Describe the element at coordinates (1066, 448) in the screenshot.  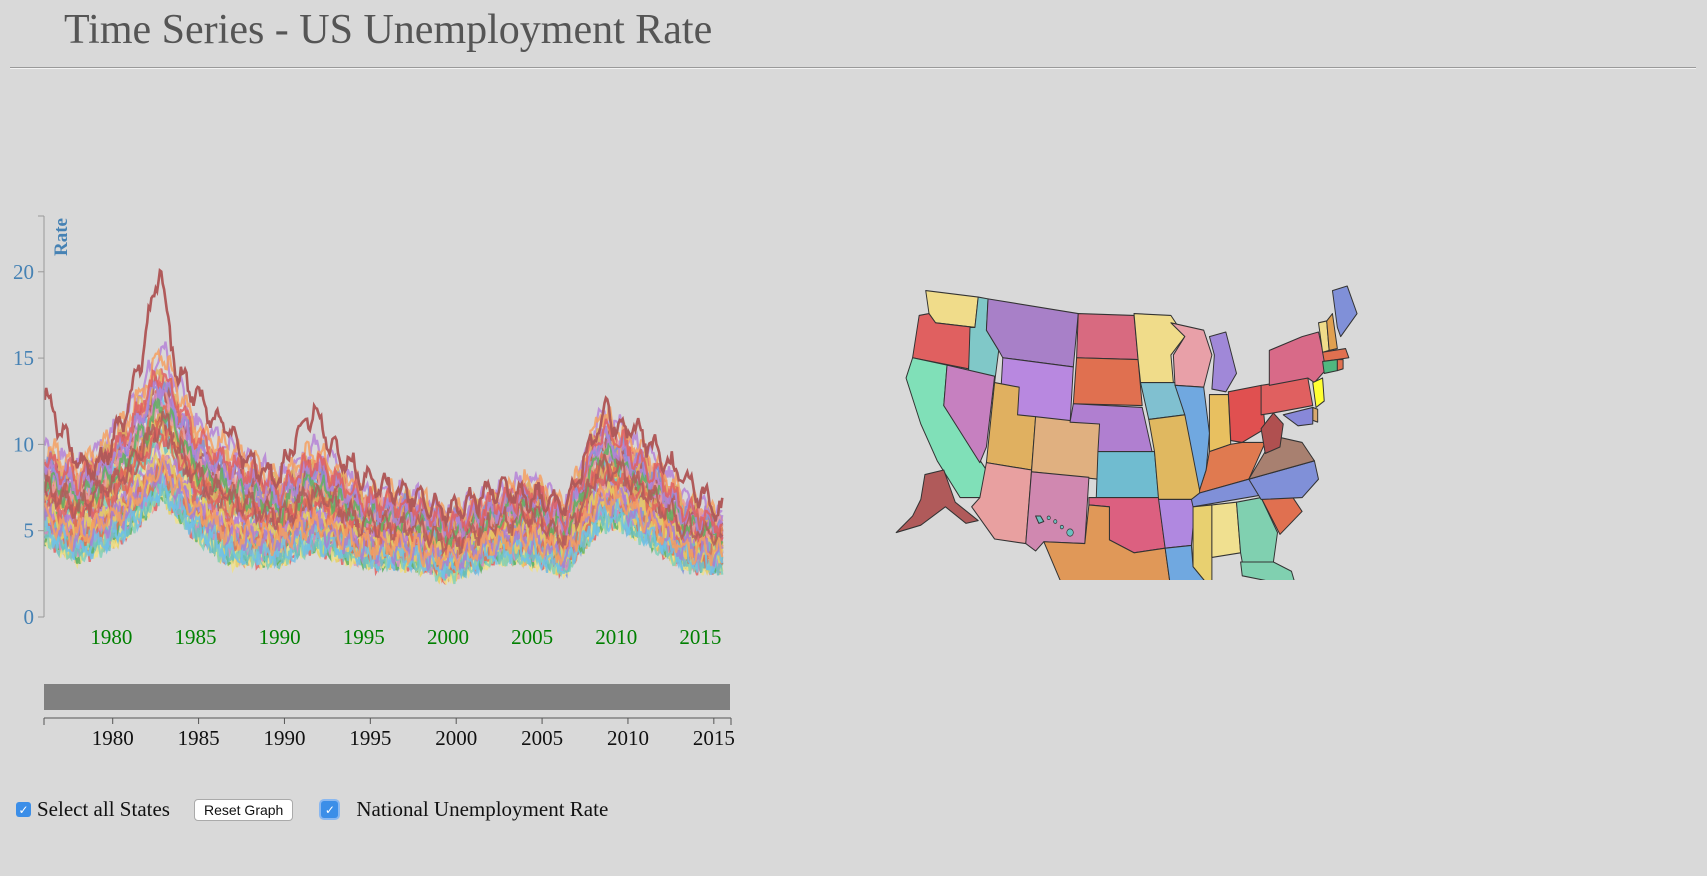
I see `state-colorado: Colorado` at that location.